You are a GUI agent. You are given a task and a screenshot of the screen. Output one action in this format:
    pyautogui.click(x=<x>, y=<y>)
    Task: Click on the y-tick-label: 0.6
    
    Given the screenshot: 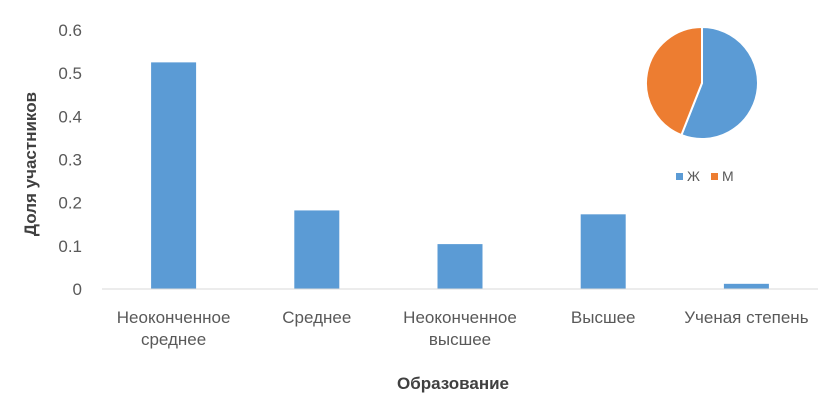 What is the action you would take?
    pyautogui.click(x=70, y=30)
    